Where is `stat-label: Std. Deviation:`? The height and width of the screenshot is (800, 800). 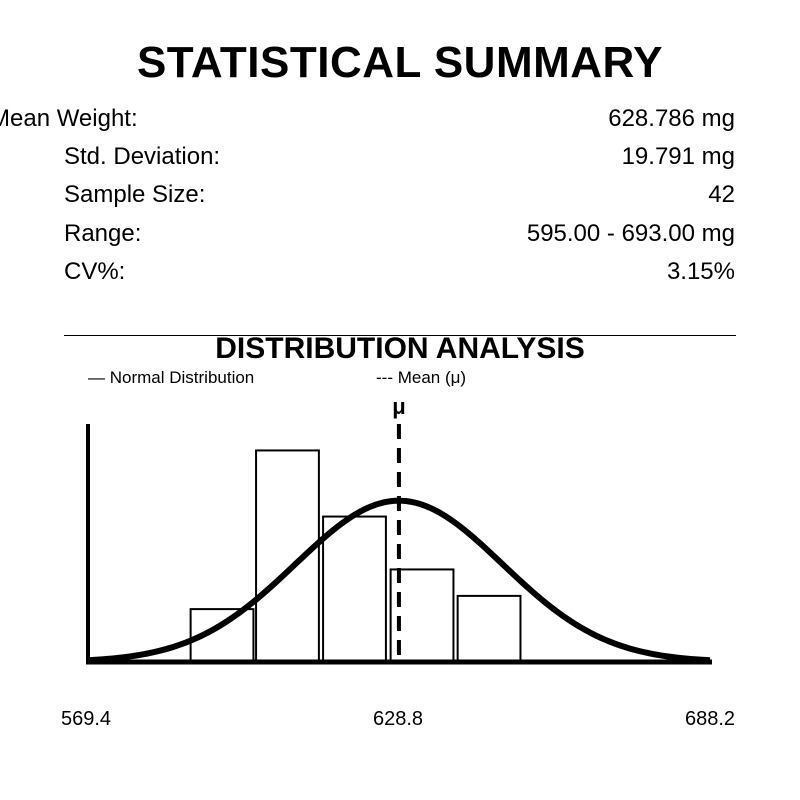
stat-label: Std. Deviation: is located at coordinates (142, 156).